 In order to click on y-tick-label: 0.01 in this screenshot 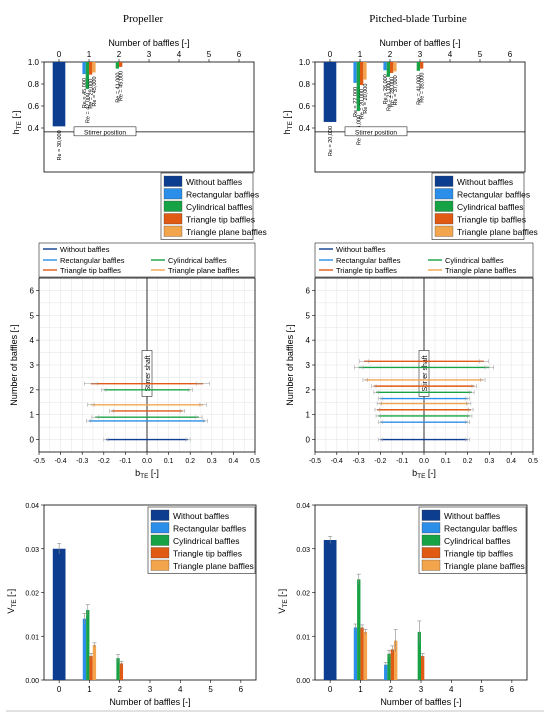, I will do `click(32, 637)`.